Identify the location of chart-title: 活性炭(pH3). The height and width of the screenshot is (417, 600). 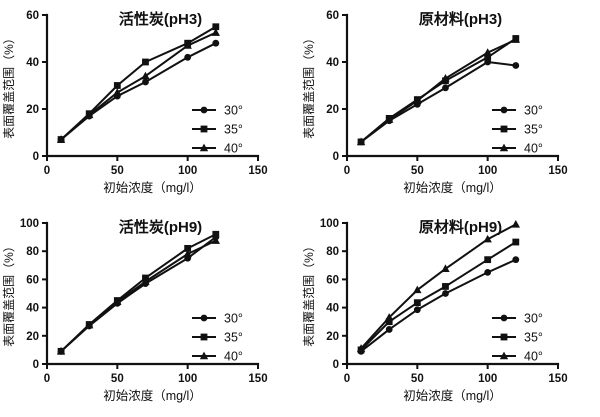
(160, 19).